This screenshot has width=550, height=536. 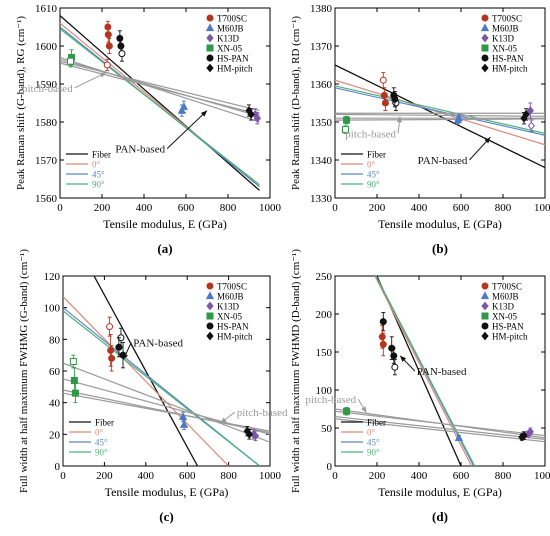 I want to click on y-tick-label: 0, so click(x=330, y=467).